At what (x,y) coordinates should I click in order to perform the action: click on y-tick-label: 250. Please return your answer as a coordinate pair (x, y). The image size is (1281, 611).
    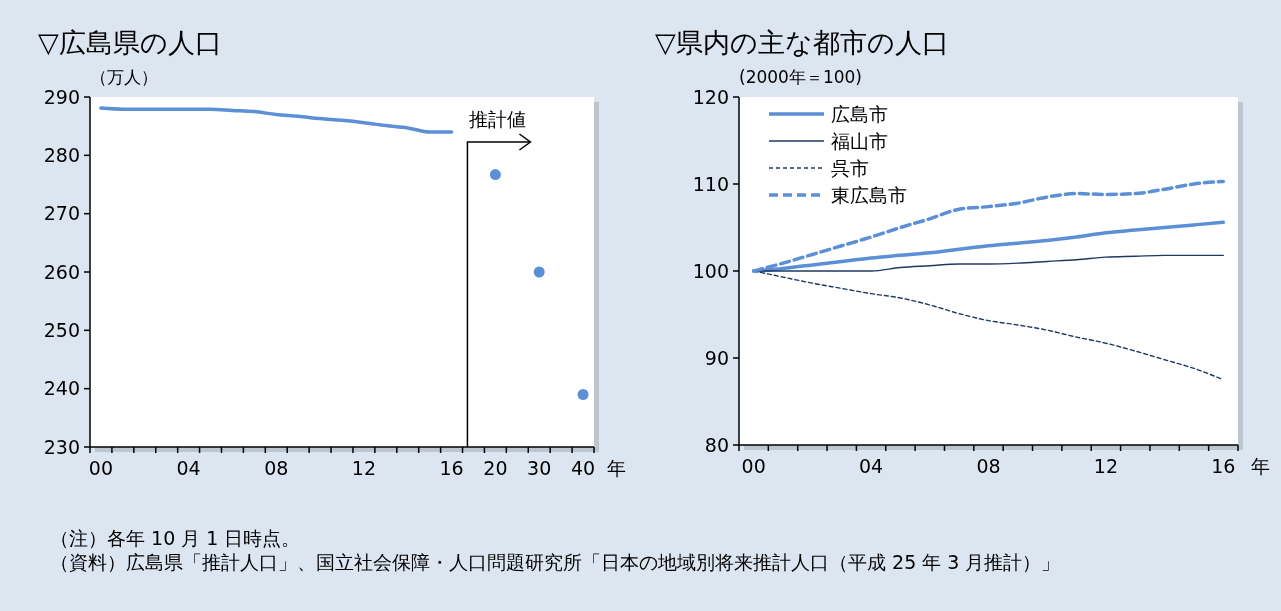
    Looking at the image, I should click on (61, 329).